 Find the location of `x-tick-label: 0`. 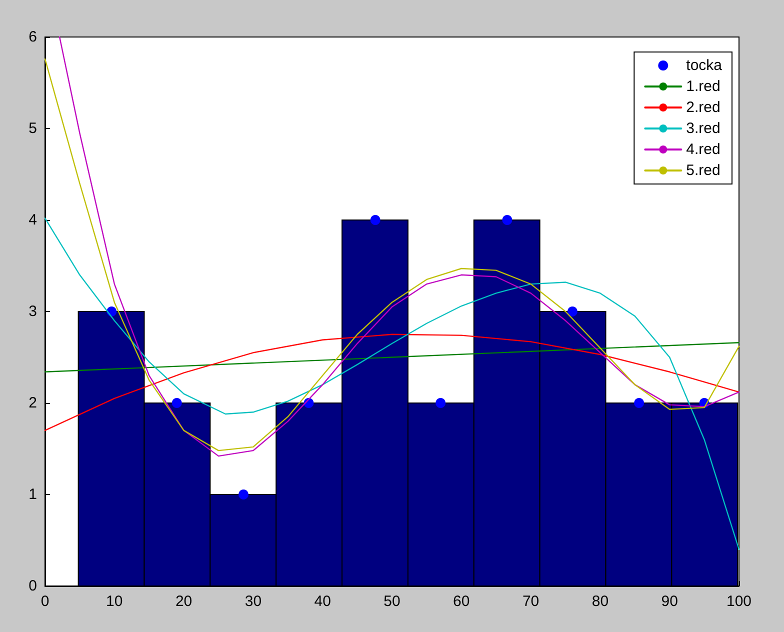

x-tick-label: 0 is located at coordinates (45, 601).